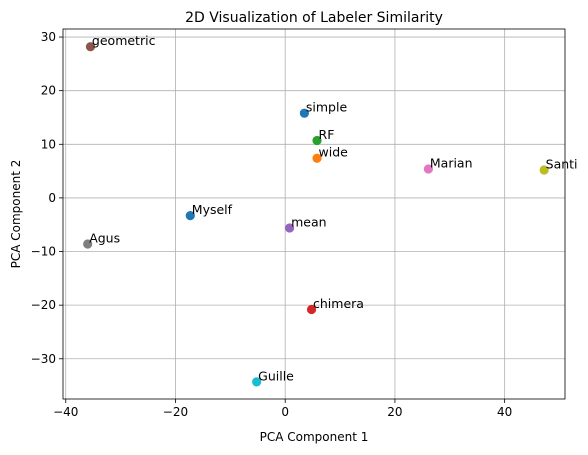  Describe the element at coordinates (65, 412) in the screenshot. I see `x-tick-label: −40` at that location.